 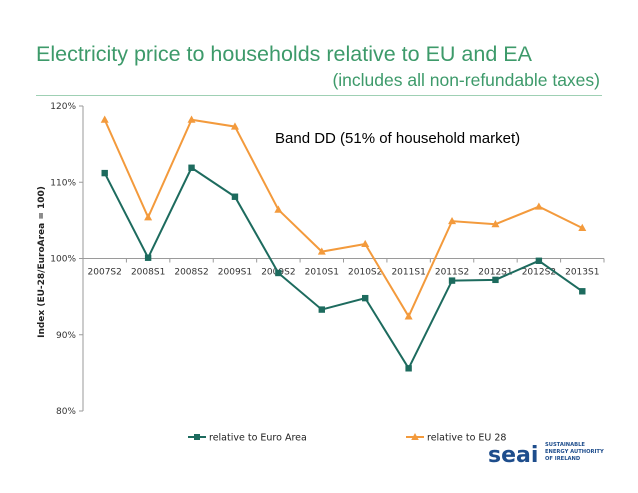 What do you see at coordinates (565, 445) in the screenshot?
I see `seai-logo-line-1: SUSTAINABLE` at bounding box center [565, 445].